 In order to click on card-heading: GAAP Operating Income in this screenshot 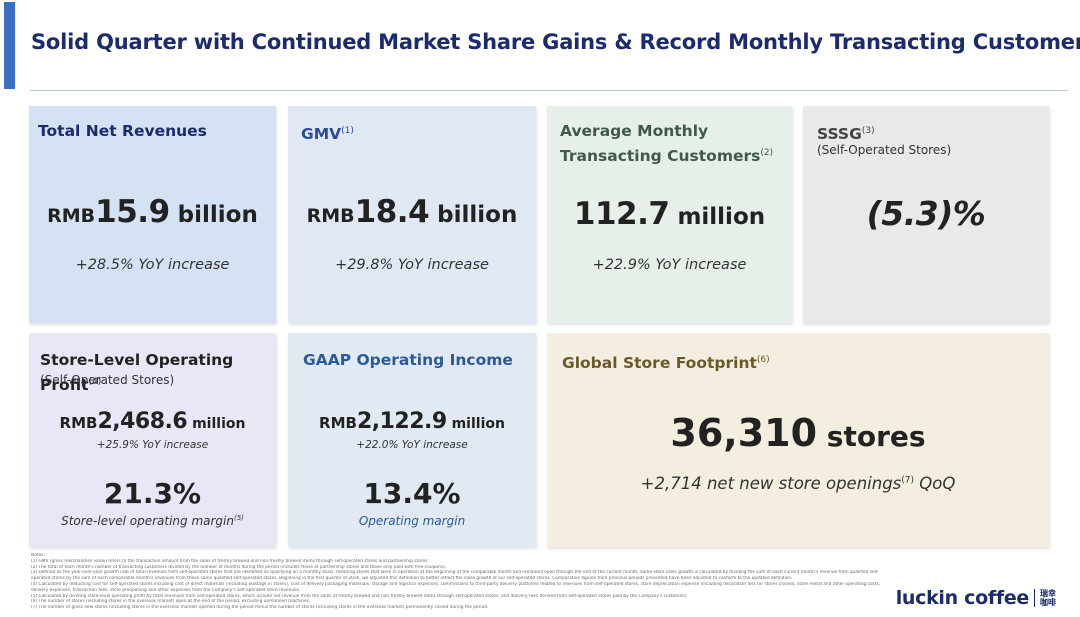, I will do `click(408, 360)`.